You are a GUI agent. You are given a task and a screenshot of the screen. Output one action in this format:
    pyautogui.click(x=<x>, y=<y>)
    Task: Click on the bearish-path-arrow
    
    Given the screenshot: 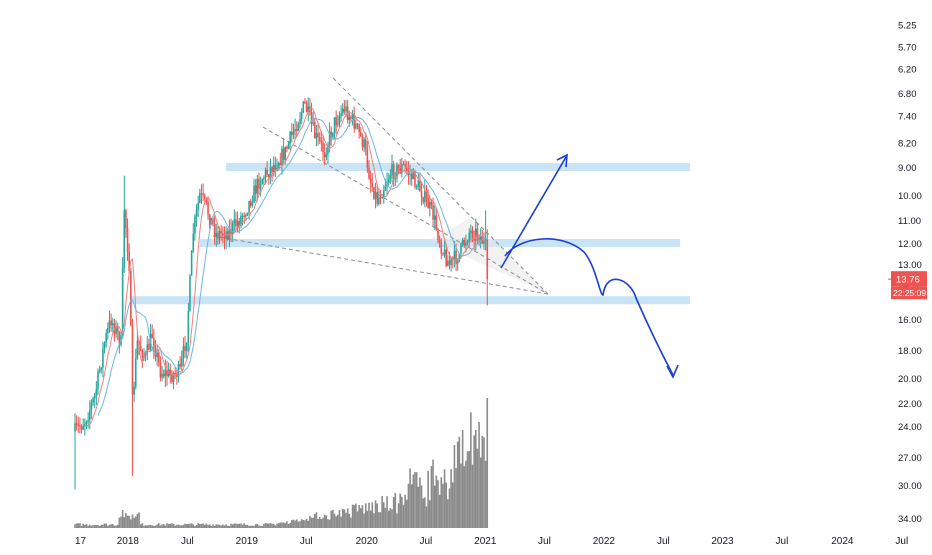 What is the action you would take?
    pyautogui.click(x=589, y=307)
    